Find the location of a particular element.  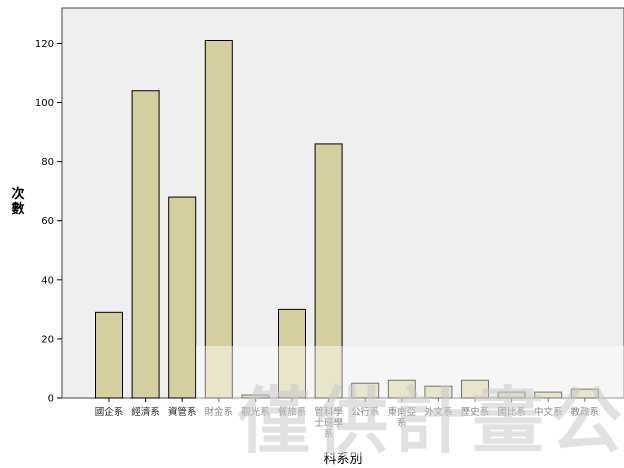

y-axis: 0 20 40 60 80 100 120 is located at coordinates (48, 222).